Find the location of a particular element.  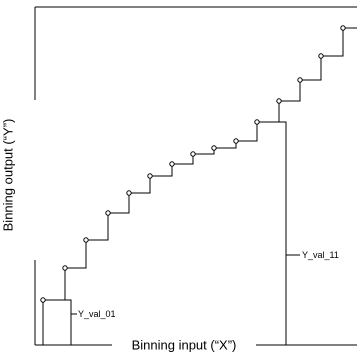

y-axis-label: Binning output (“Y”) is located at coordinates (8, 175).